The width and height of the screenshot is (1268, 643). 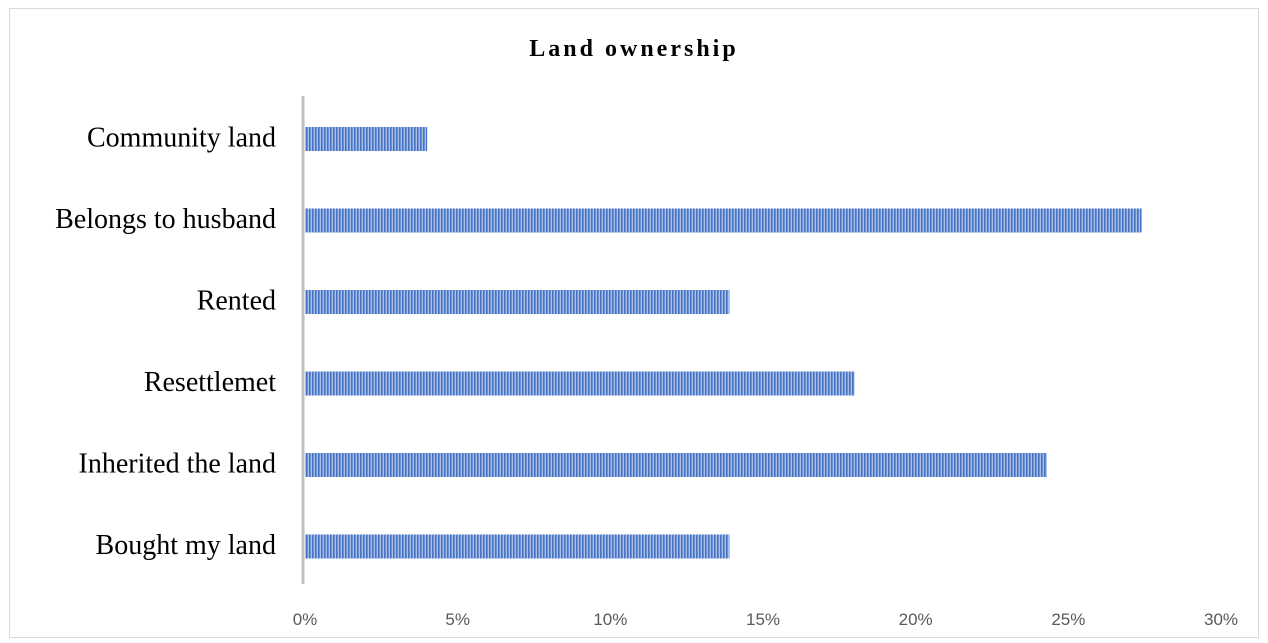 I want to click on chart-title: Land ownership, so click(x=634, y=49).